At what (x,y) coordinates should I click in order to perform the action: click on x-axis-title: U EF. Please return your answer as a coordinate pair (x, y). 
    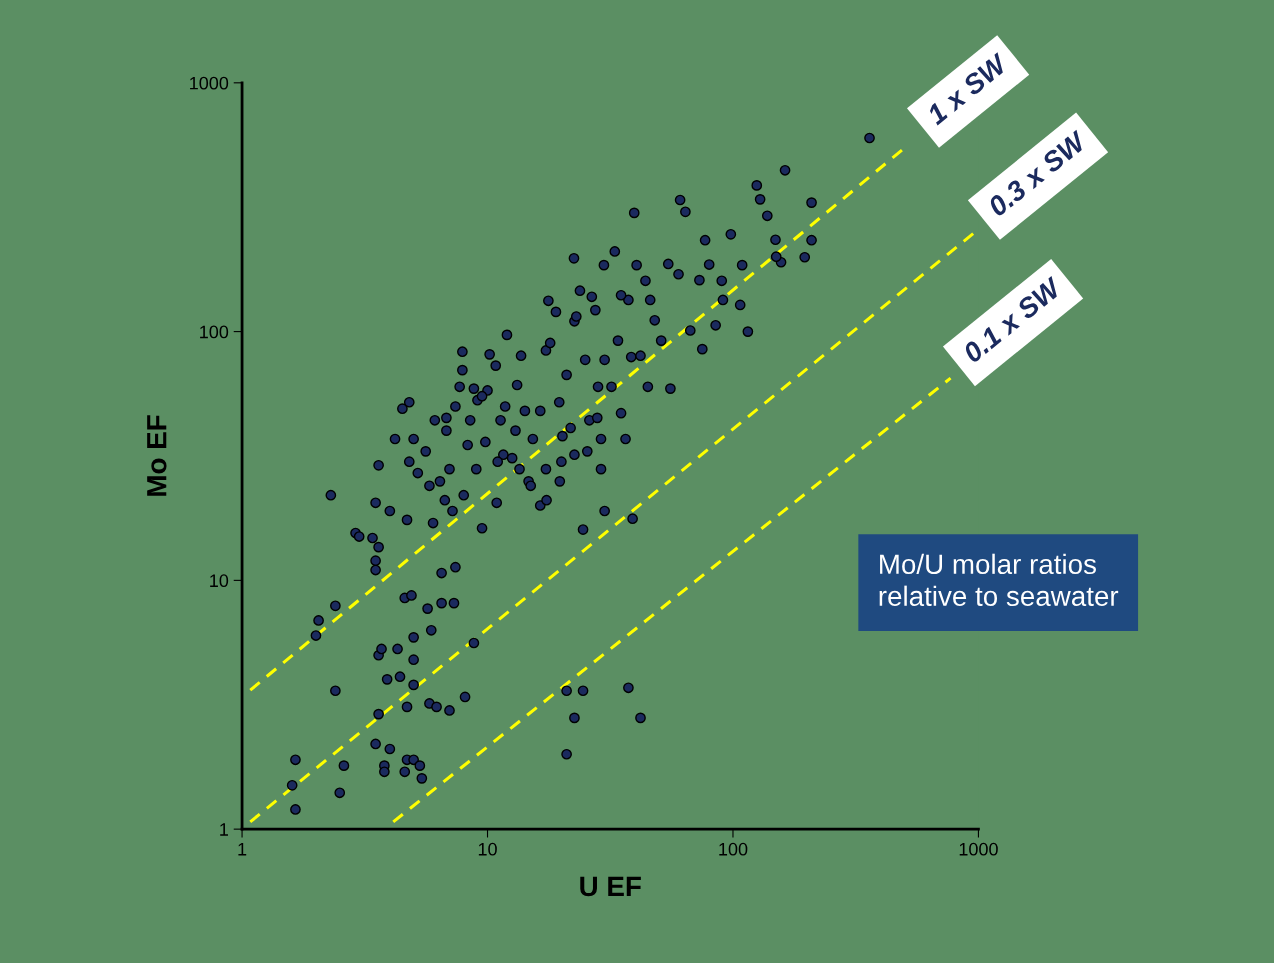
    Looking at the image, I should click on (610, 886).